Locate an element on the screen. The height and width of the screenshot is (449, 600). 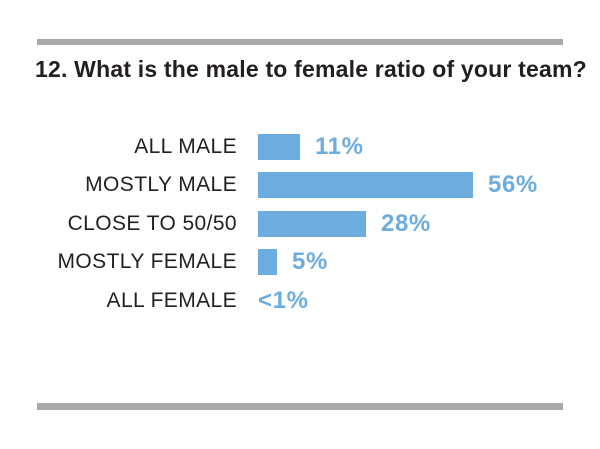
bar-row: ALL MALE 11% is located at coordinates (300, 146).